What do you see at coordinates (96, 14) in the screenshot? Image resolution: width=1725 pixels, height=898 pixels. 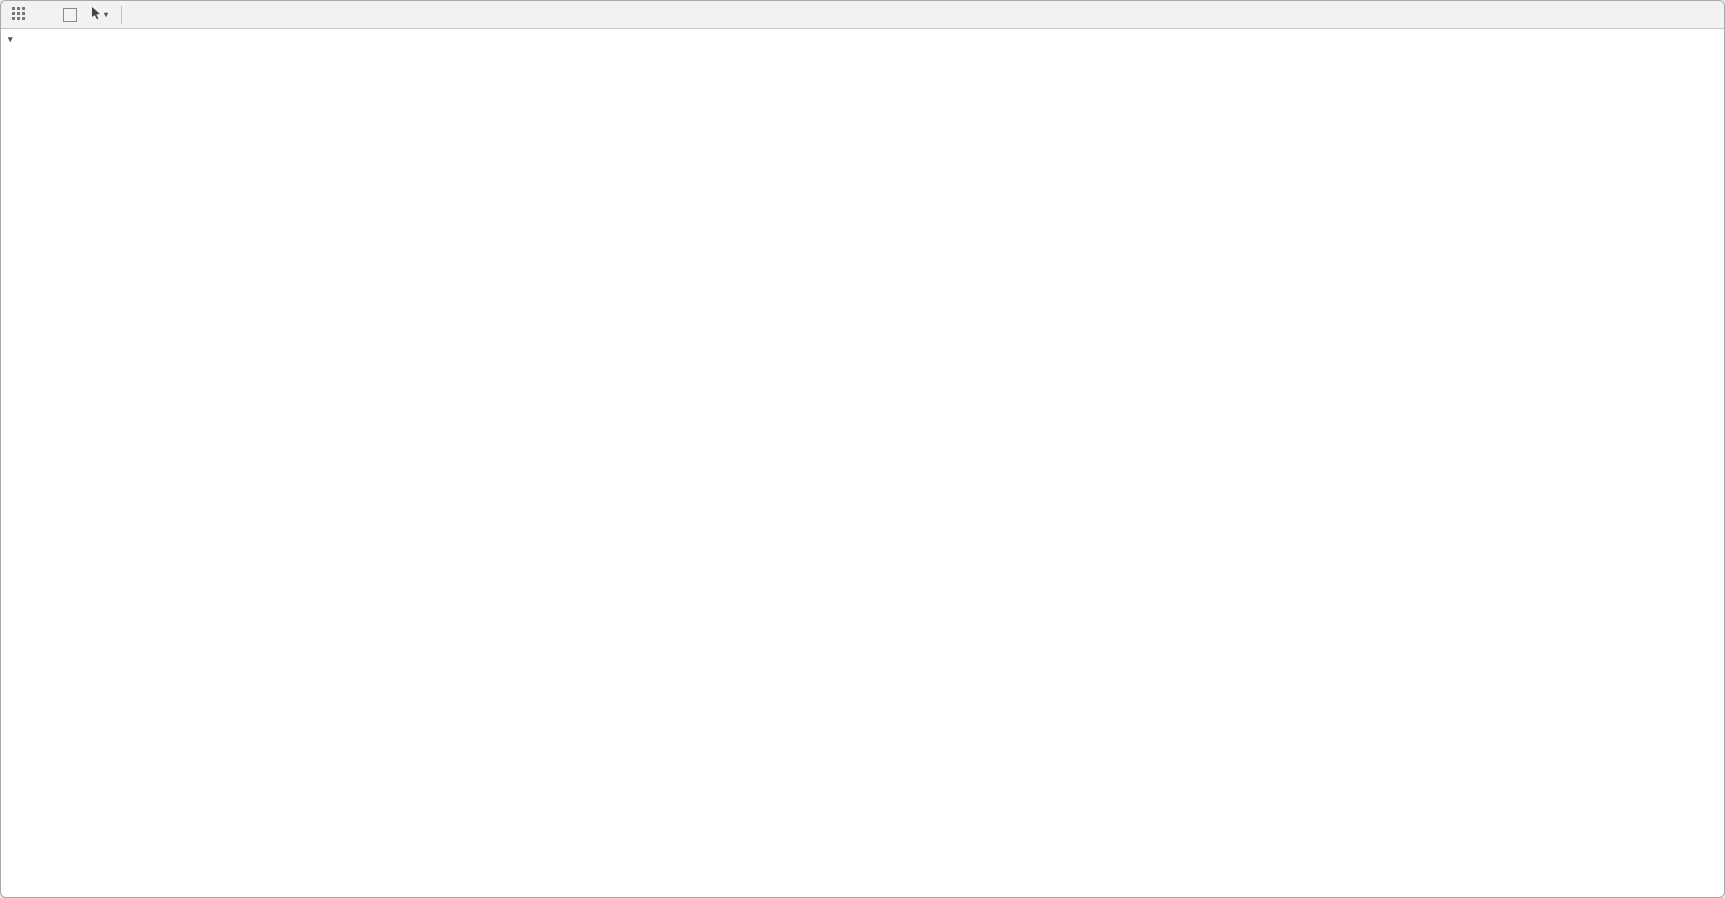 I see `cursor-arrow-icon` at bounding box center [96, 14].